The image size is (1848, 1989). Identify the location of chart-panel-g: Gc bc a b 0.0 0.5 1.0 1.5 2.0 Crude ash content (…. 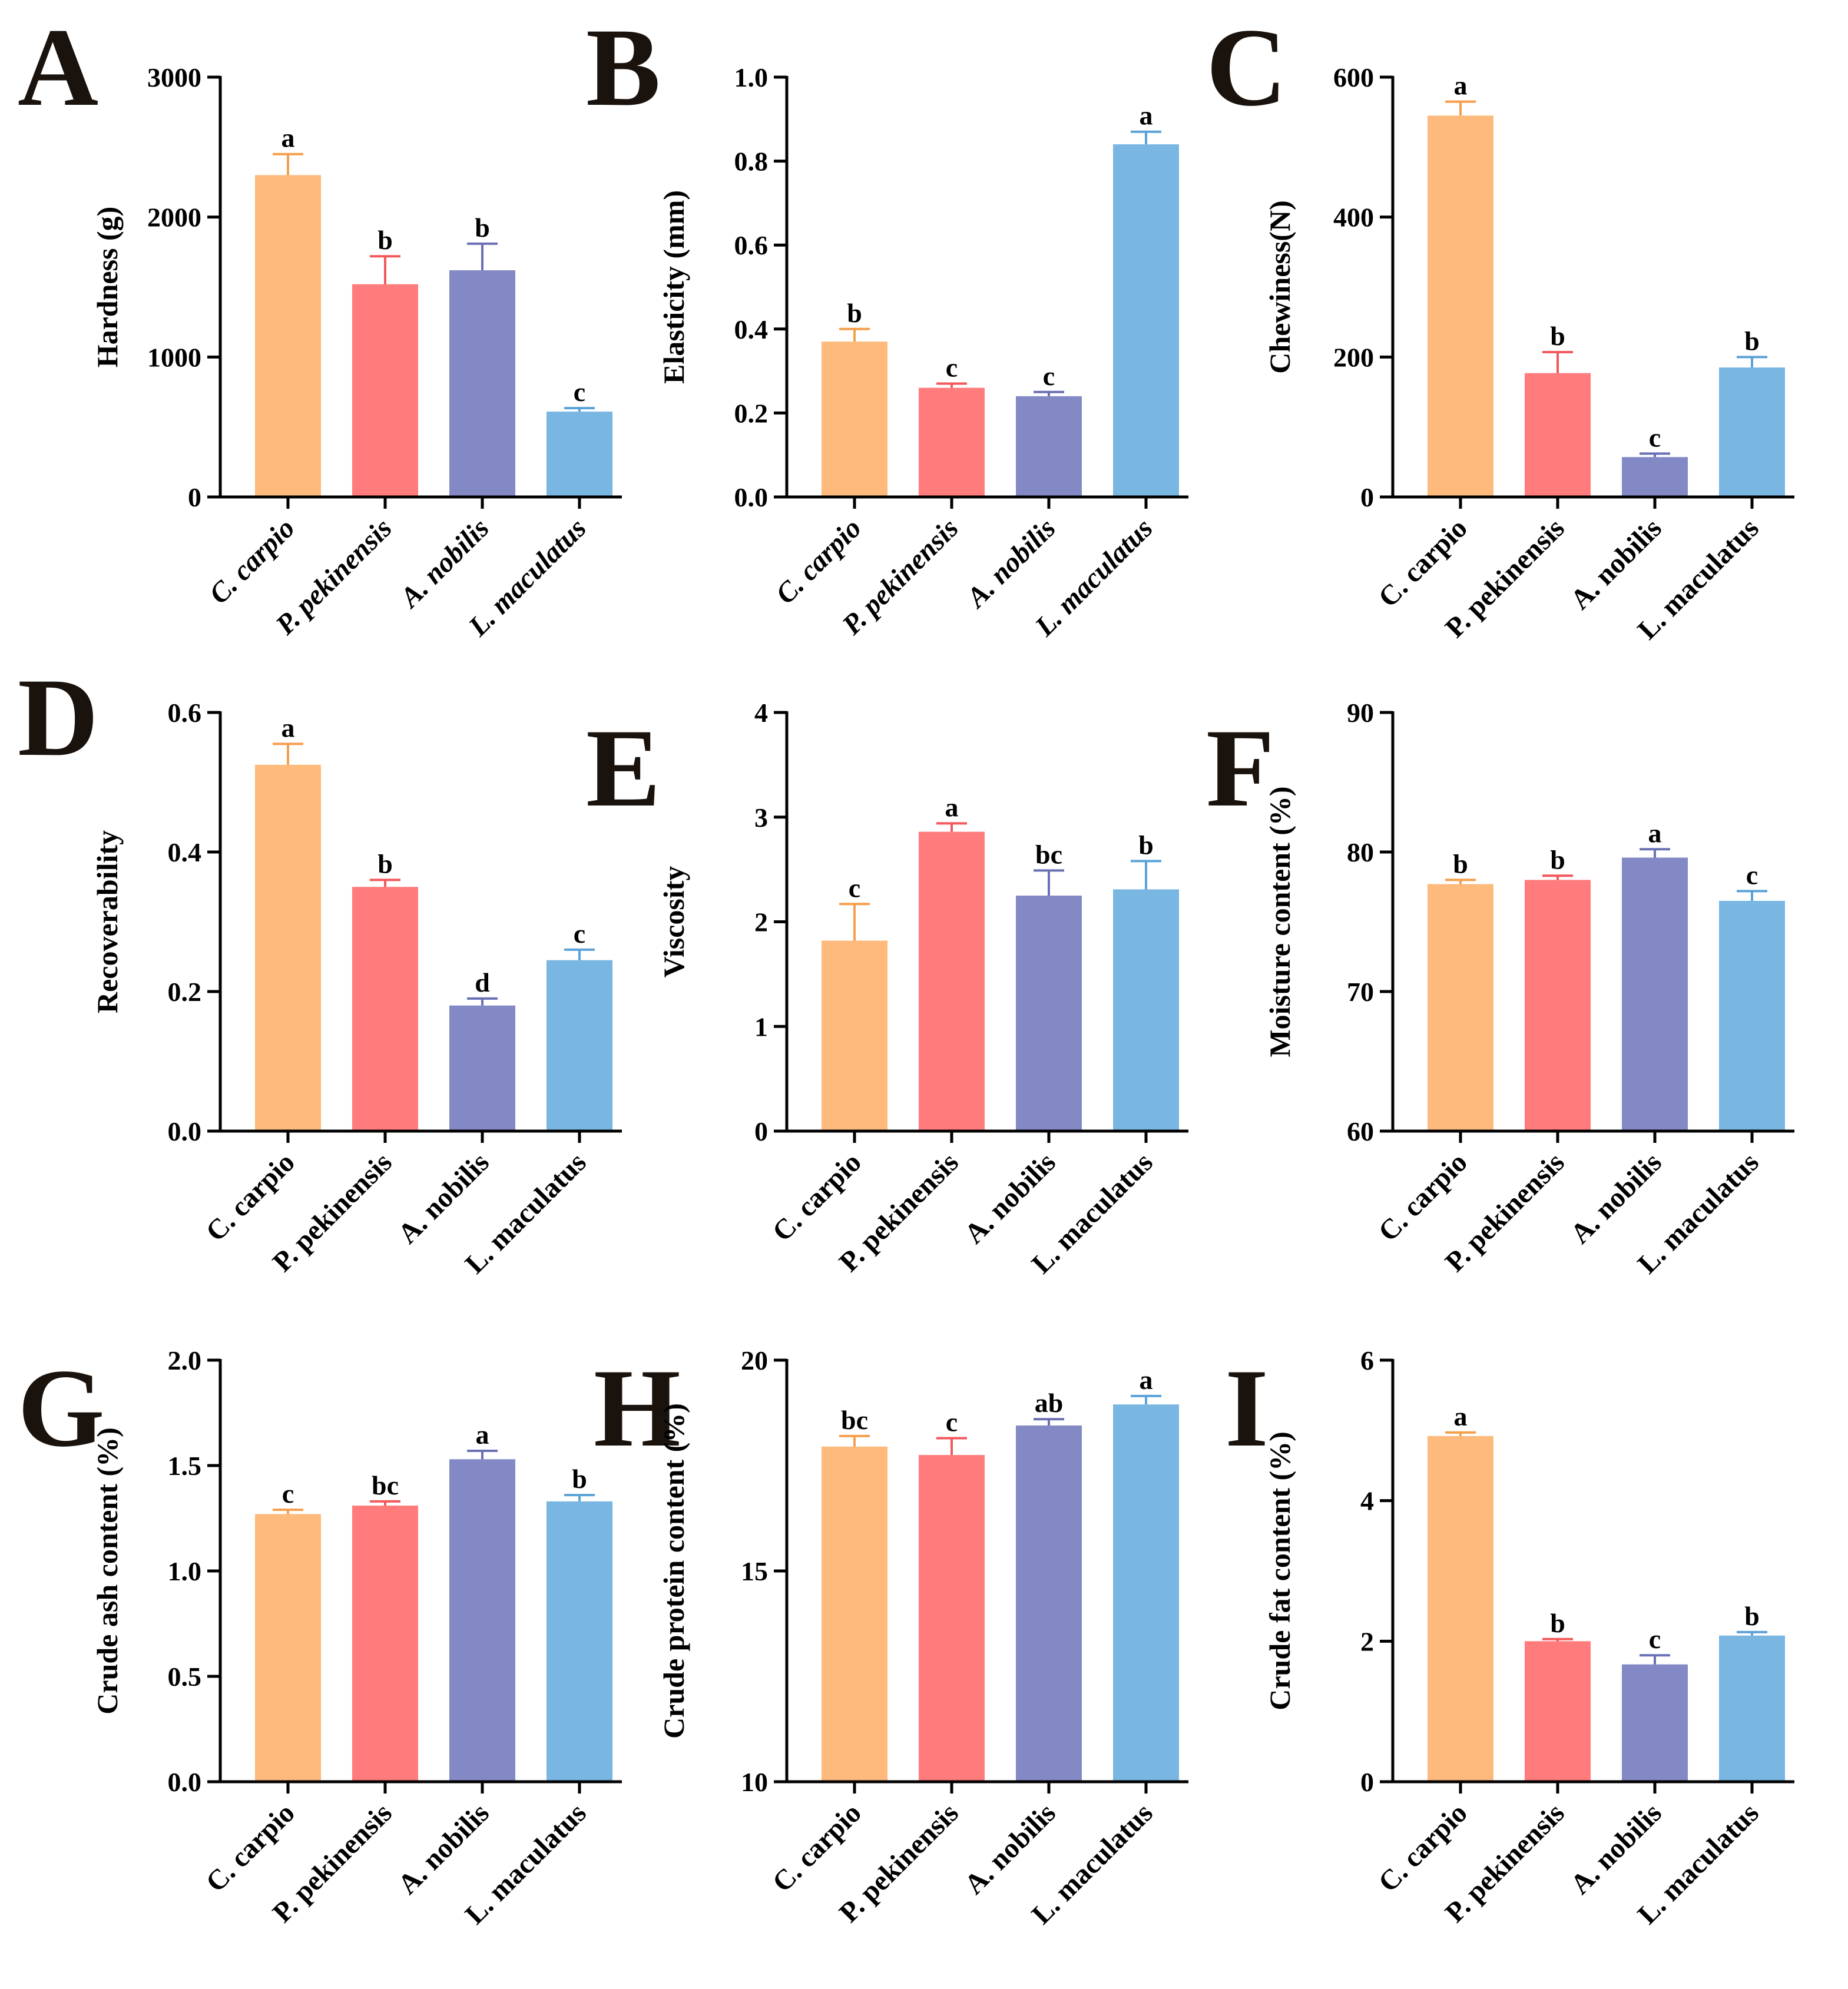
(320, 1637).